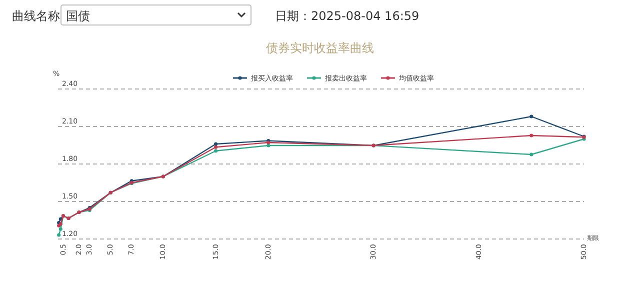 The image size is (640, 286). Describe the element at coordinates (156, 15) in the screenshot. I see `select: 国债` at that location.